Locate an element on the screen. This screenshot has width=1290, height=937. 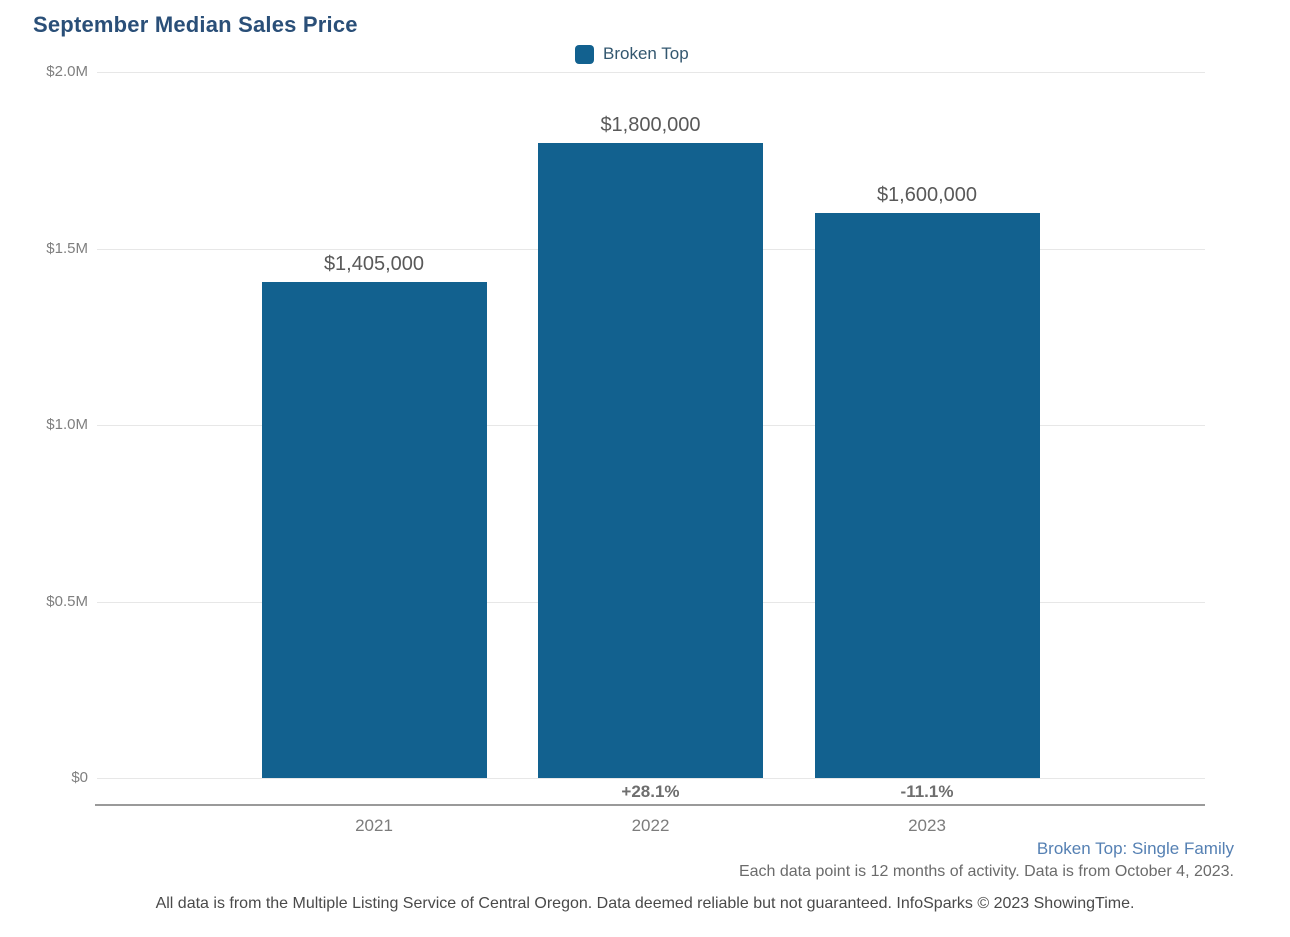
y-axis-tick-label: $1.5M is located at coordinates (67, 248).